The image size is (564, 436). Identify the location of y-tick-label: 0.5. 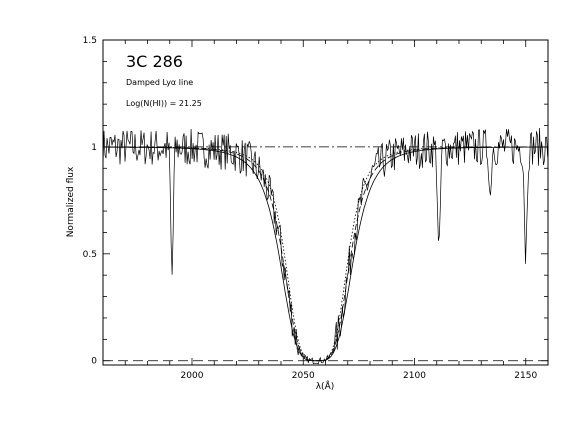
(90, 255).